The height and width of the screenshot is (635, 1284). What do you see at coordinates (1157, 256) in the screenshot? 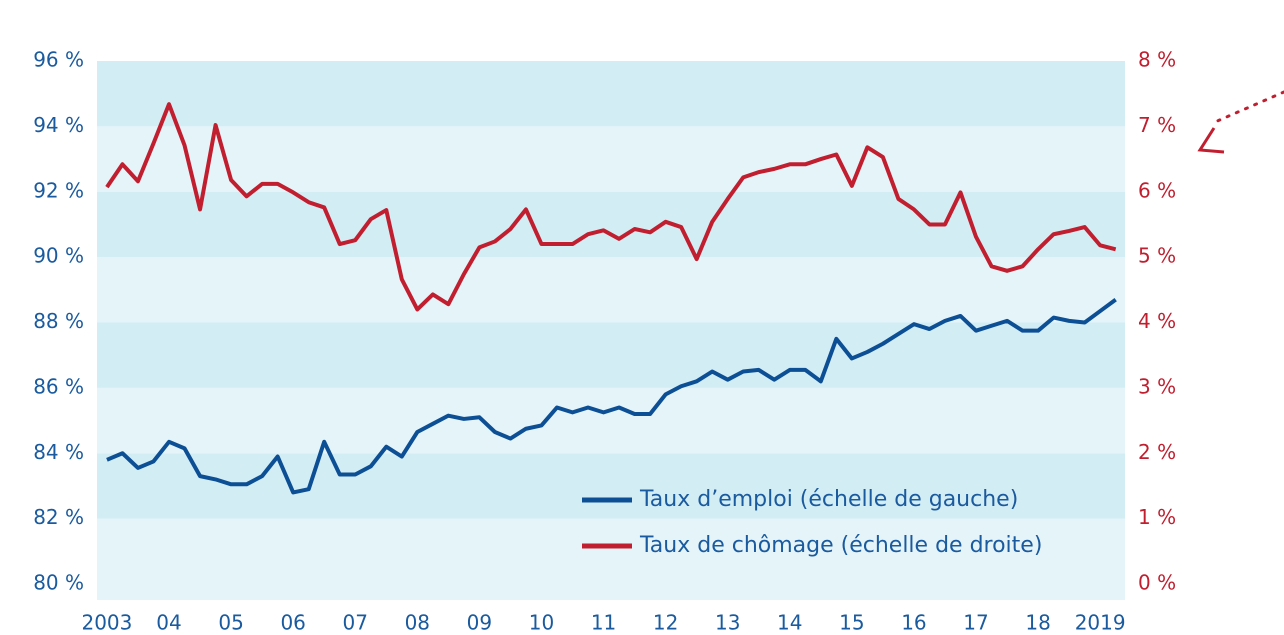
I see `y2-tick-label: 5 %` at bounding box center [1157, 256].